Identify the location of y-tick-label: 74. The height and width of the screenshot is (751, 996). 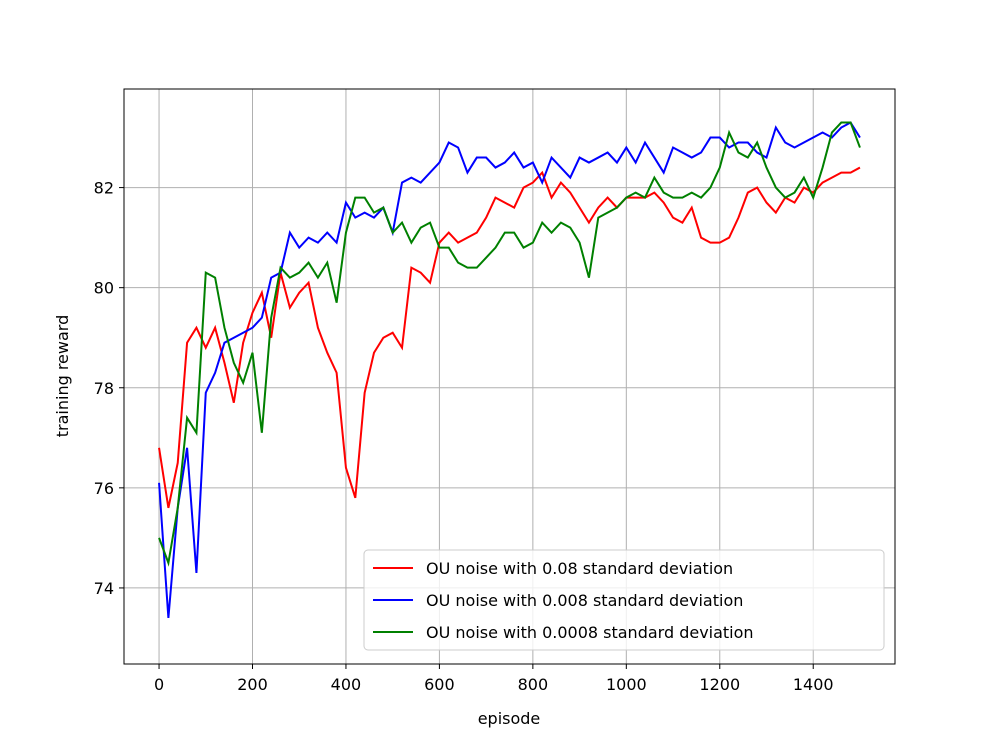
(104, 588).